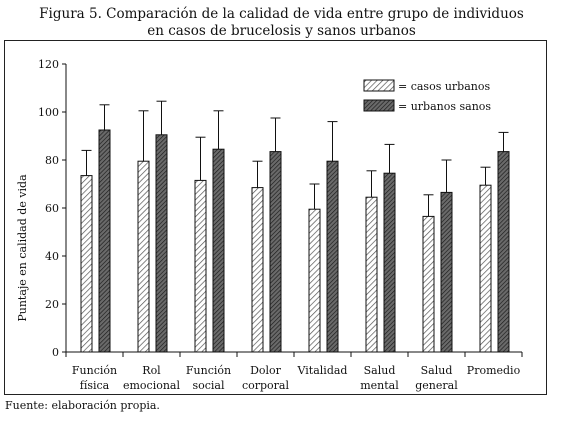 This screenshot has height=424, width=563. What do you see at coordinates (266, 370) in the screenshot?
I see `category-label: Dolor` at bounding box center [266, 370].